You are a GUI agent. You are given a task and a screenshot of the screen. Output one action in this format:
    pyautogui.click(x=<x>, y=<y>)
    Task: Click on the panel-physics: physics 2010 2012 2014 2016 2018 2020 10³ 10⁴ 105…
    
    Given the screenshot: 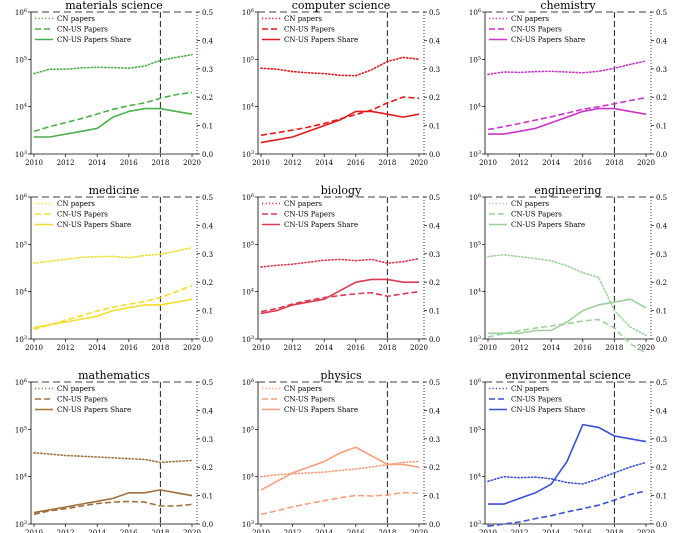 What is the action you would take?
    pyautogui.click(x=341, y=451)
    